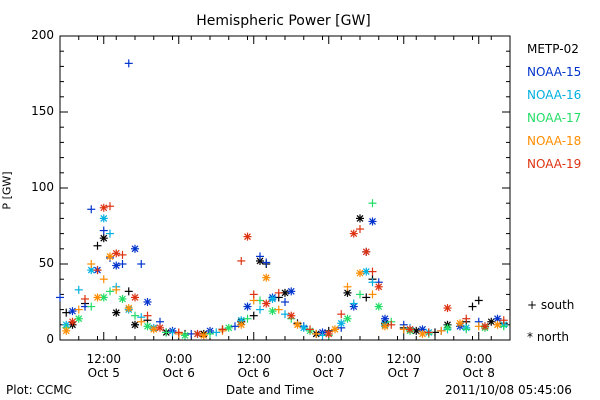  I want to click on north-label: north, so click(553, 337).